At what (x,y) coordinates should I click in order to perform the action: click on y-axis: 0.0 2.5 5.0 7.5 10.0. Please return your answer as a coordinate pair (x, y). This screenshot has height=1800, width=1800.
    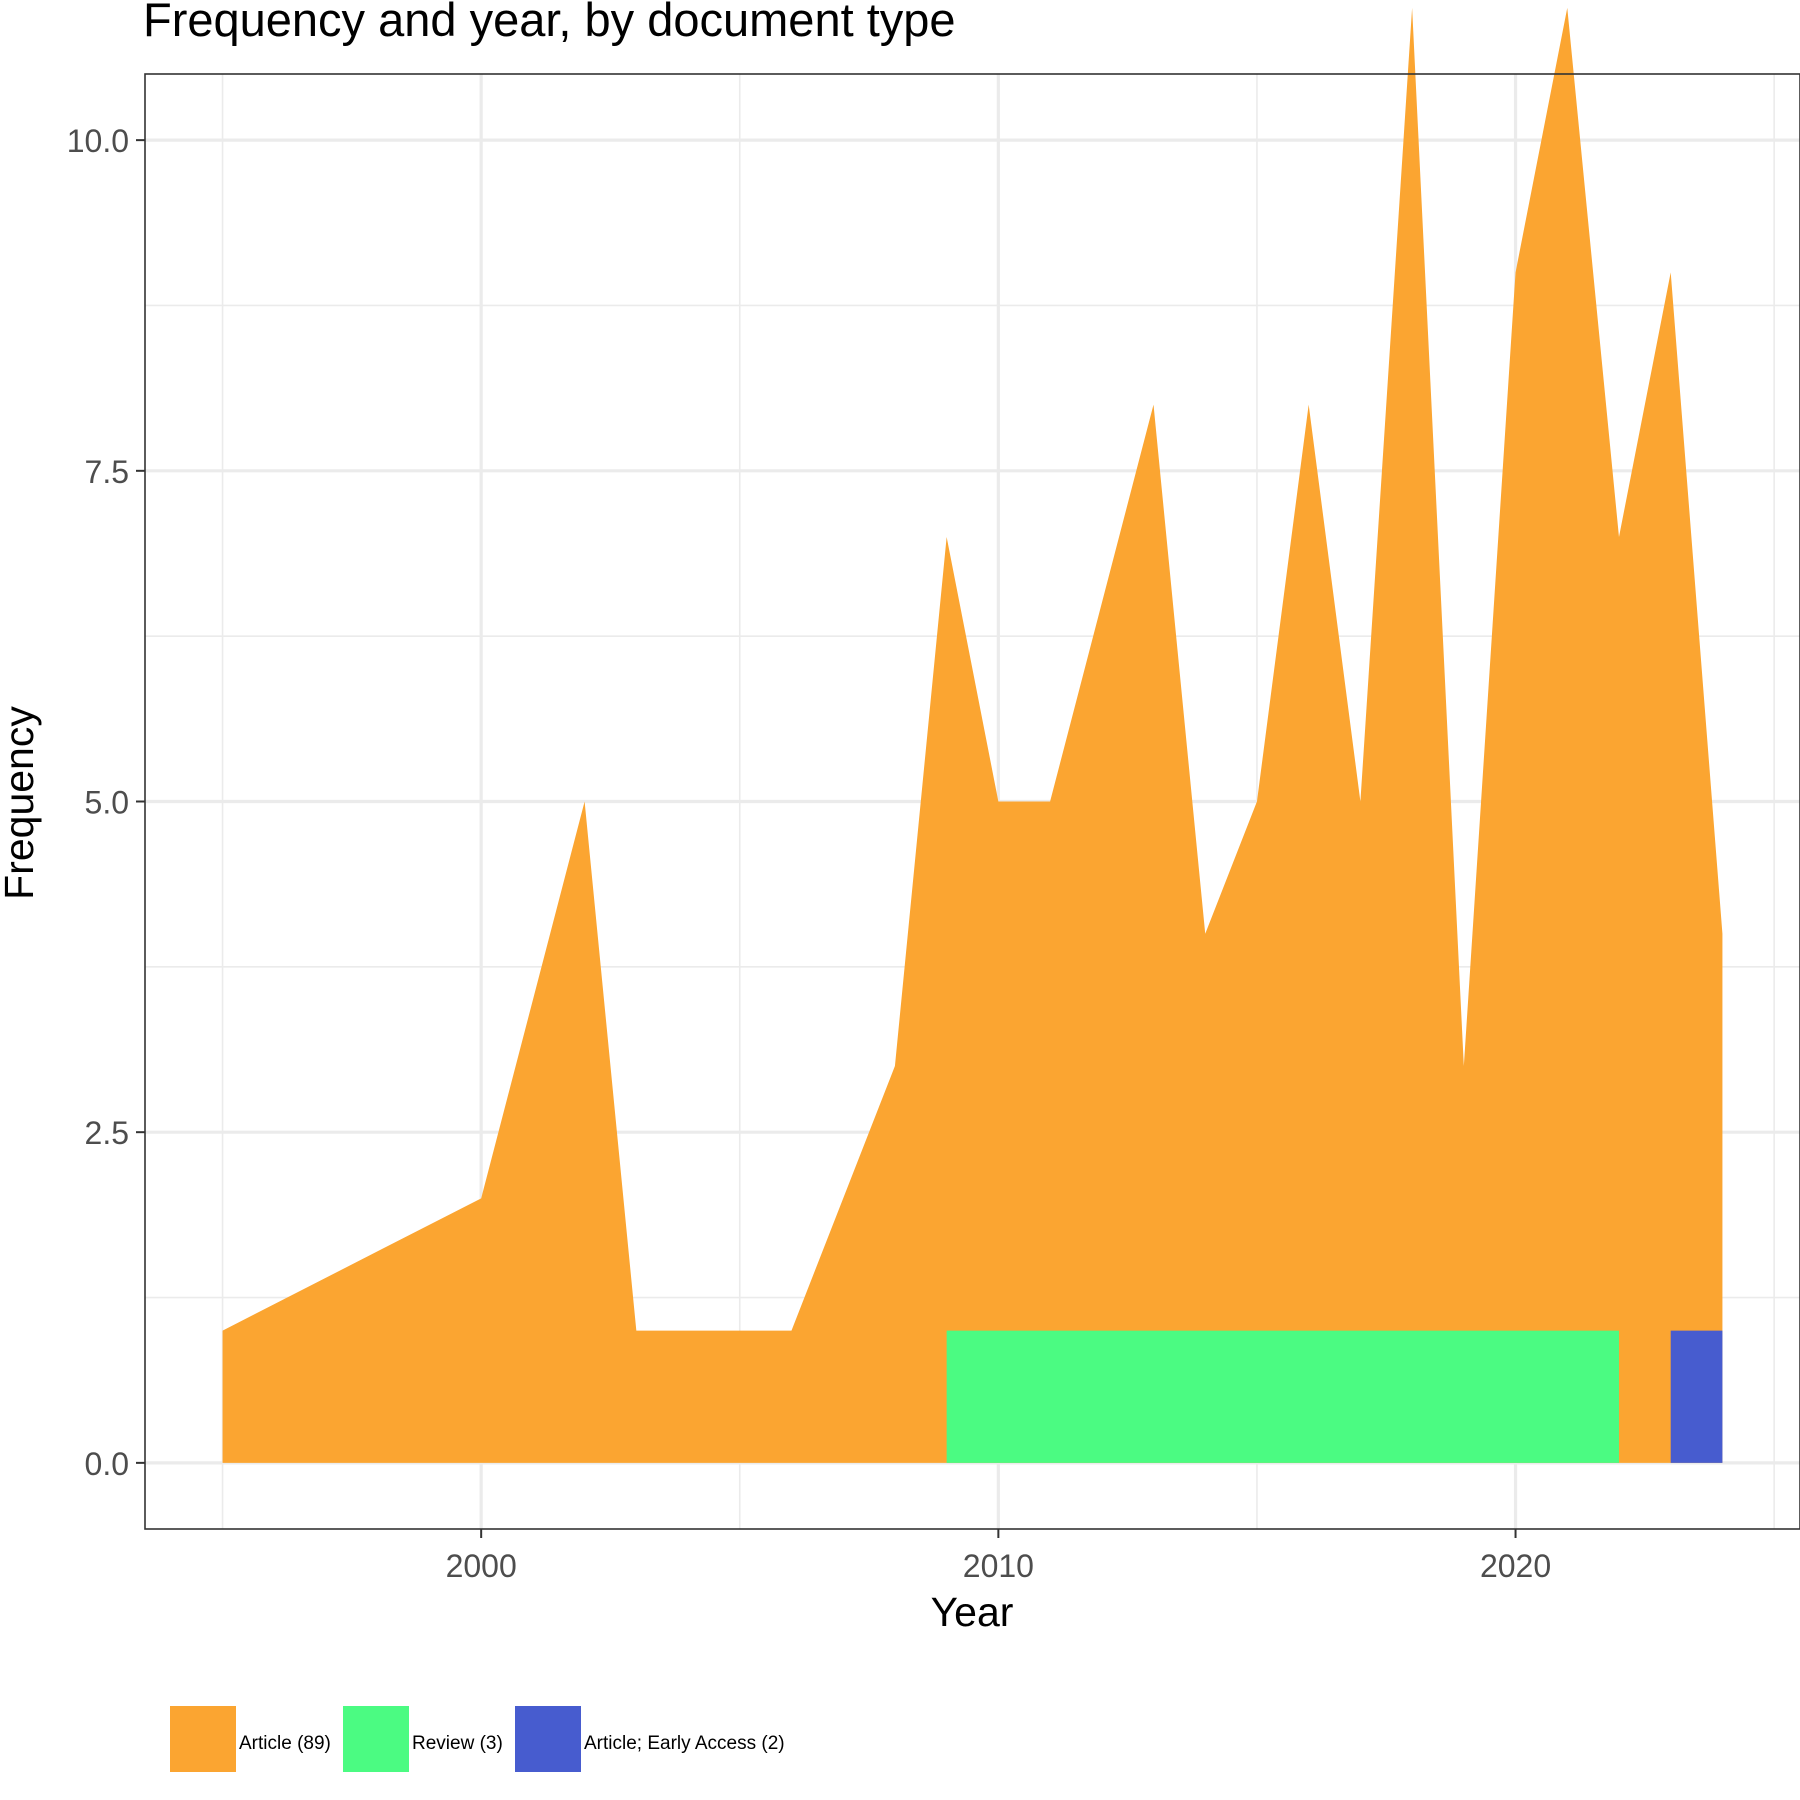
    Looking at the image, I should click on (106, 802).